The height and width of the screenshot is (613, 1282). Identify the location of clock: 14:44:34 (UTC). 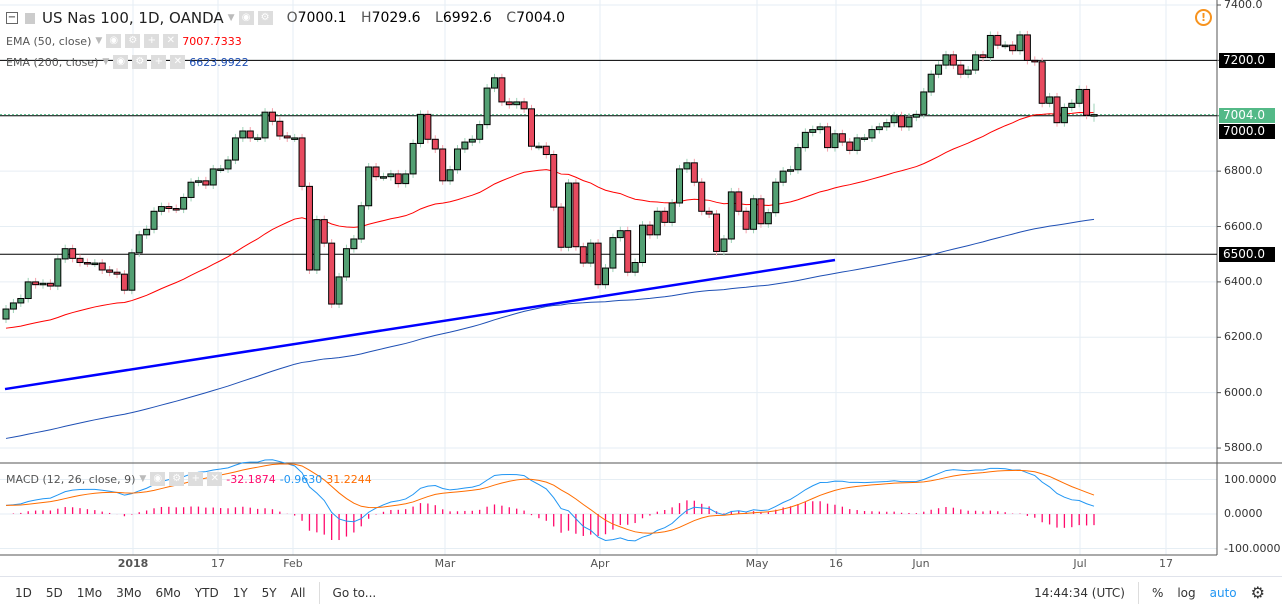
(1079, 592).